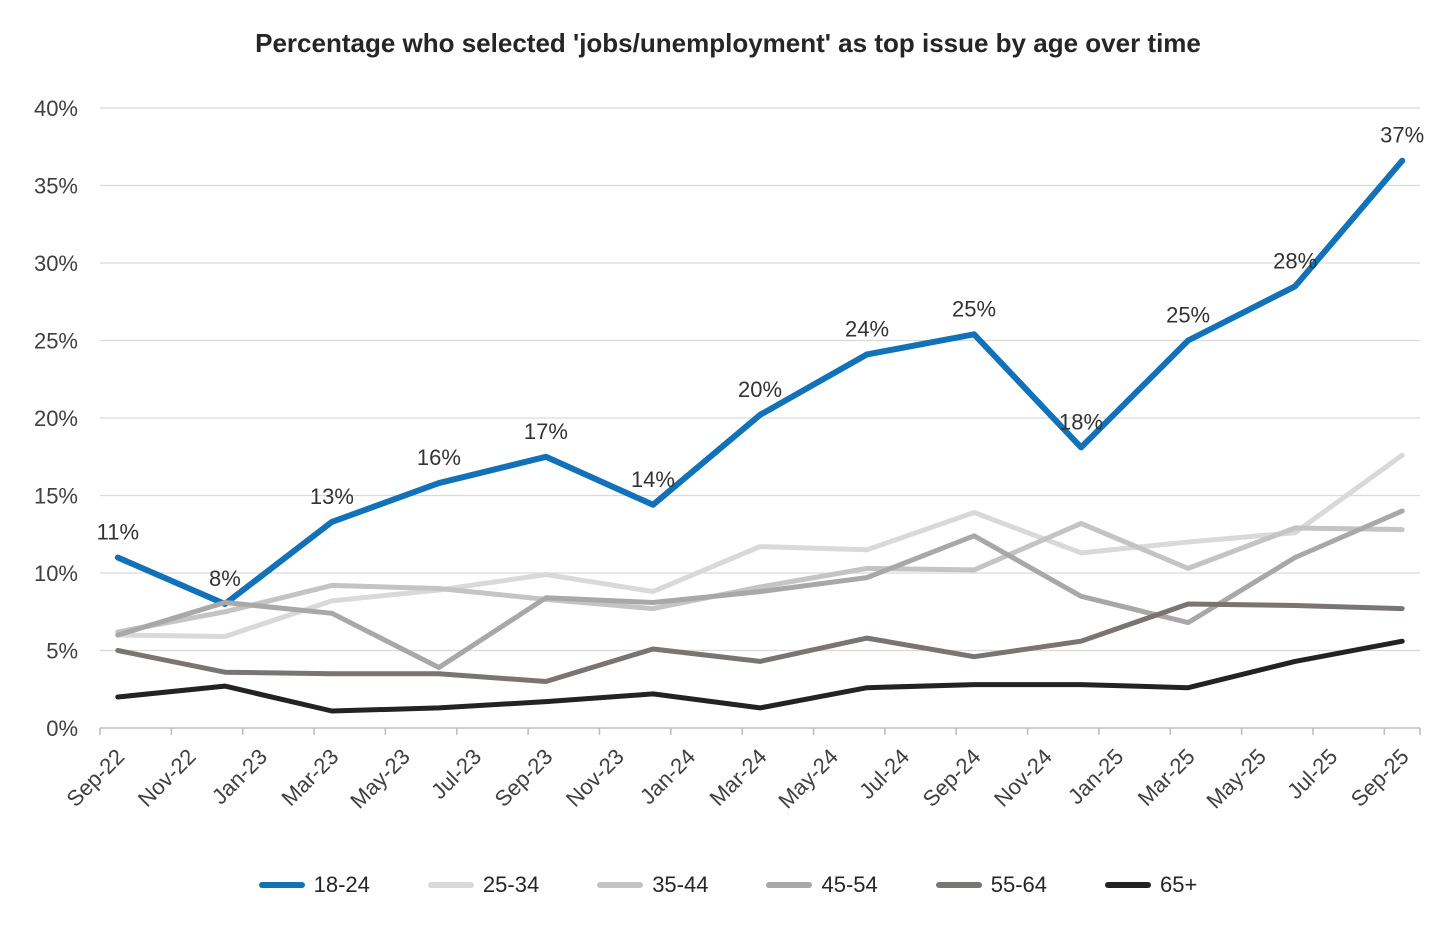 Image resolution: width=1456 pixels, height=932 pixels. What do you see at coordinates (56, 186) in the screenshot?
I see `y-axis-tick-label: 35%` at bounding box center [56, 186].